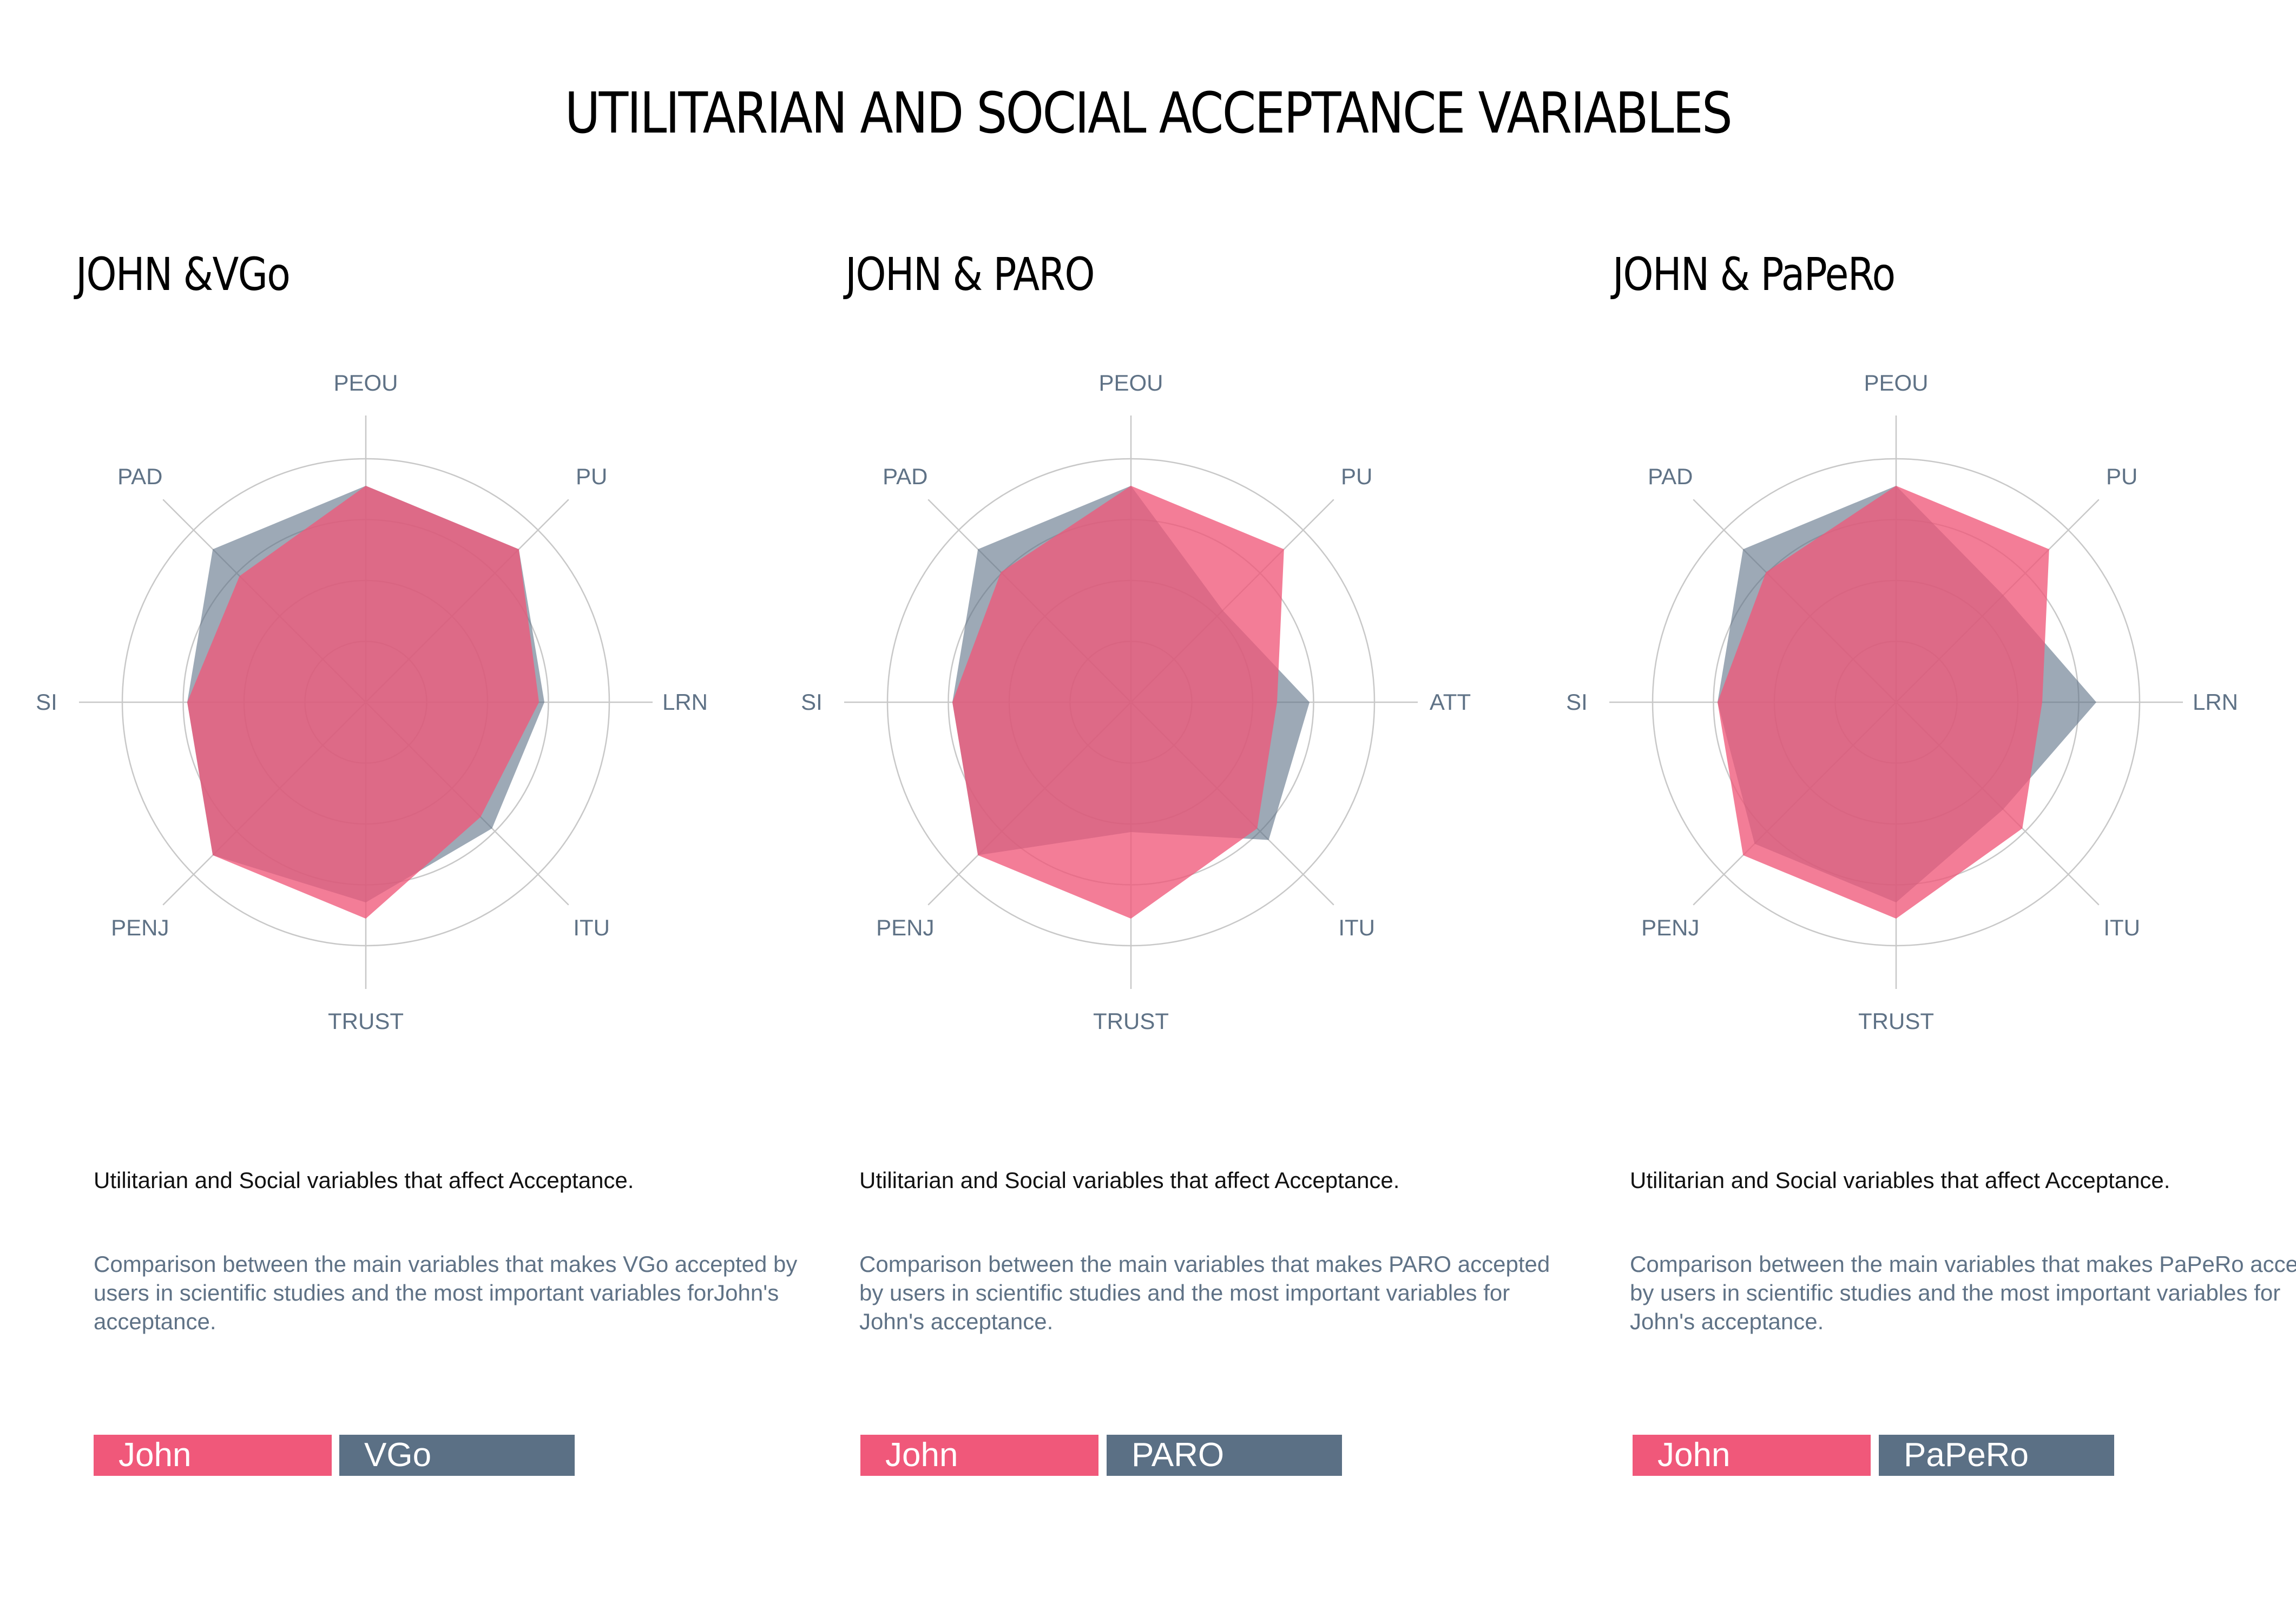 This screenshot has height=1623, width=2296. I want to click on legend-robot: PaPeRo, so click(1996, 1456).